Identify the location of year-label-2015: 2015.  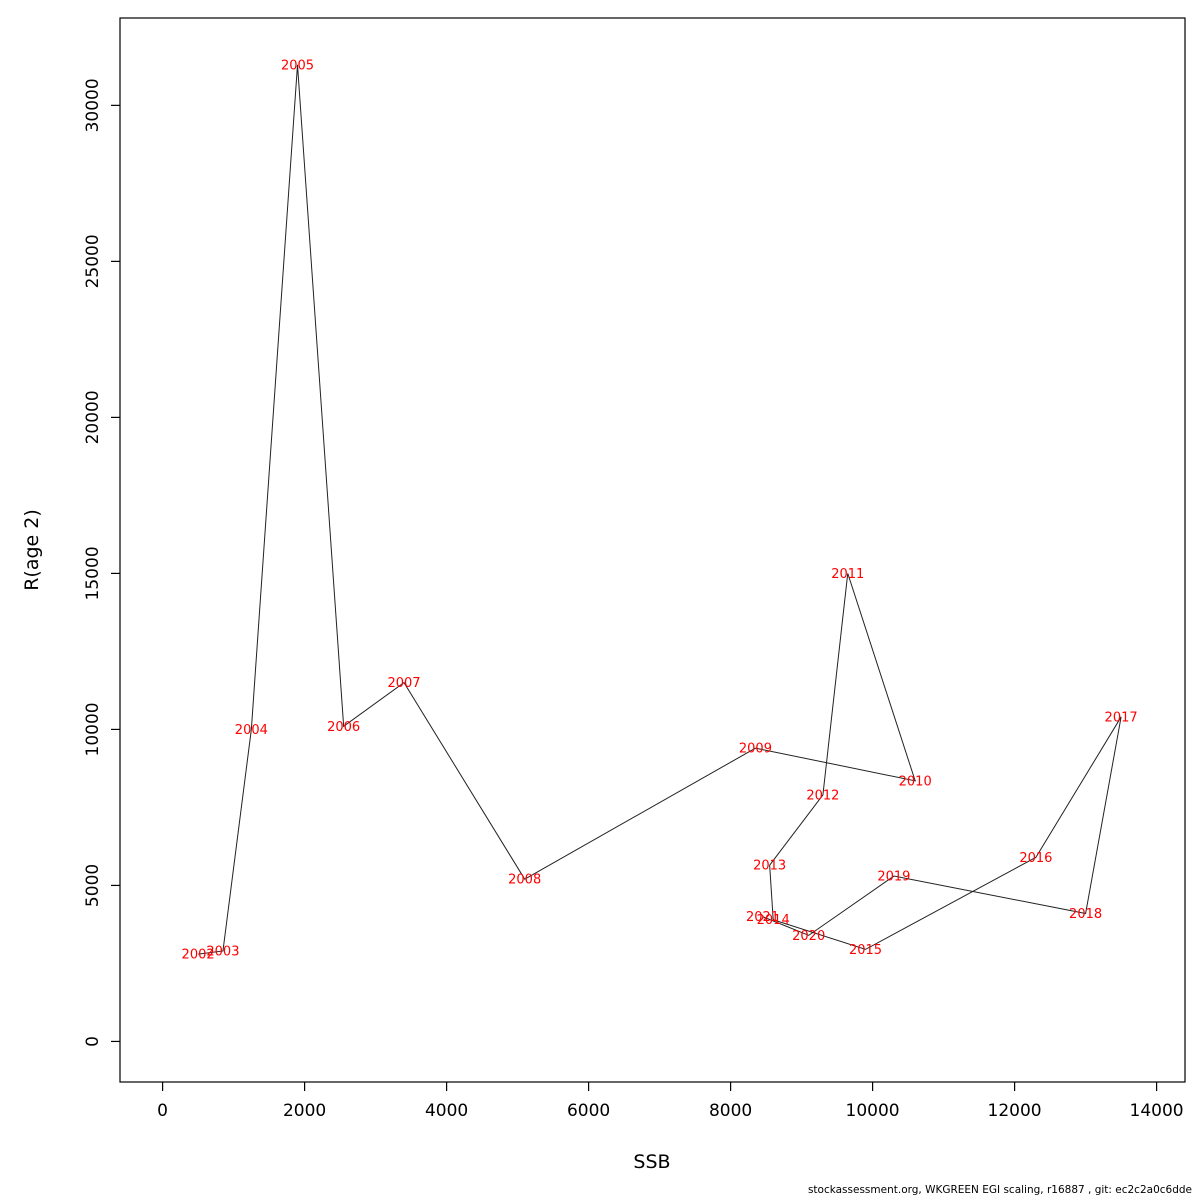
(865, 950).